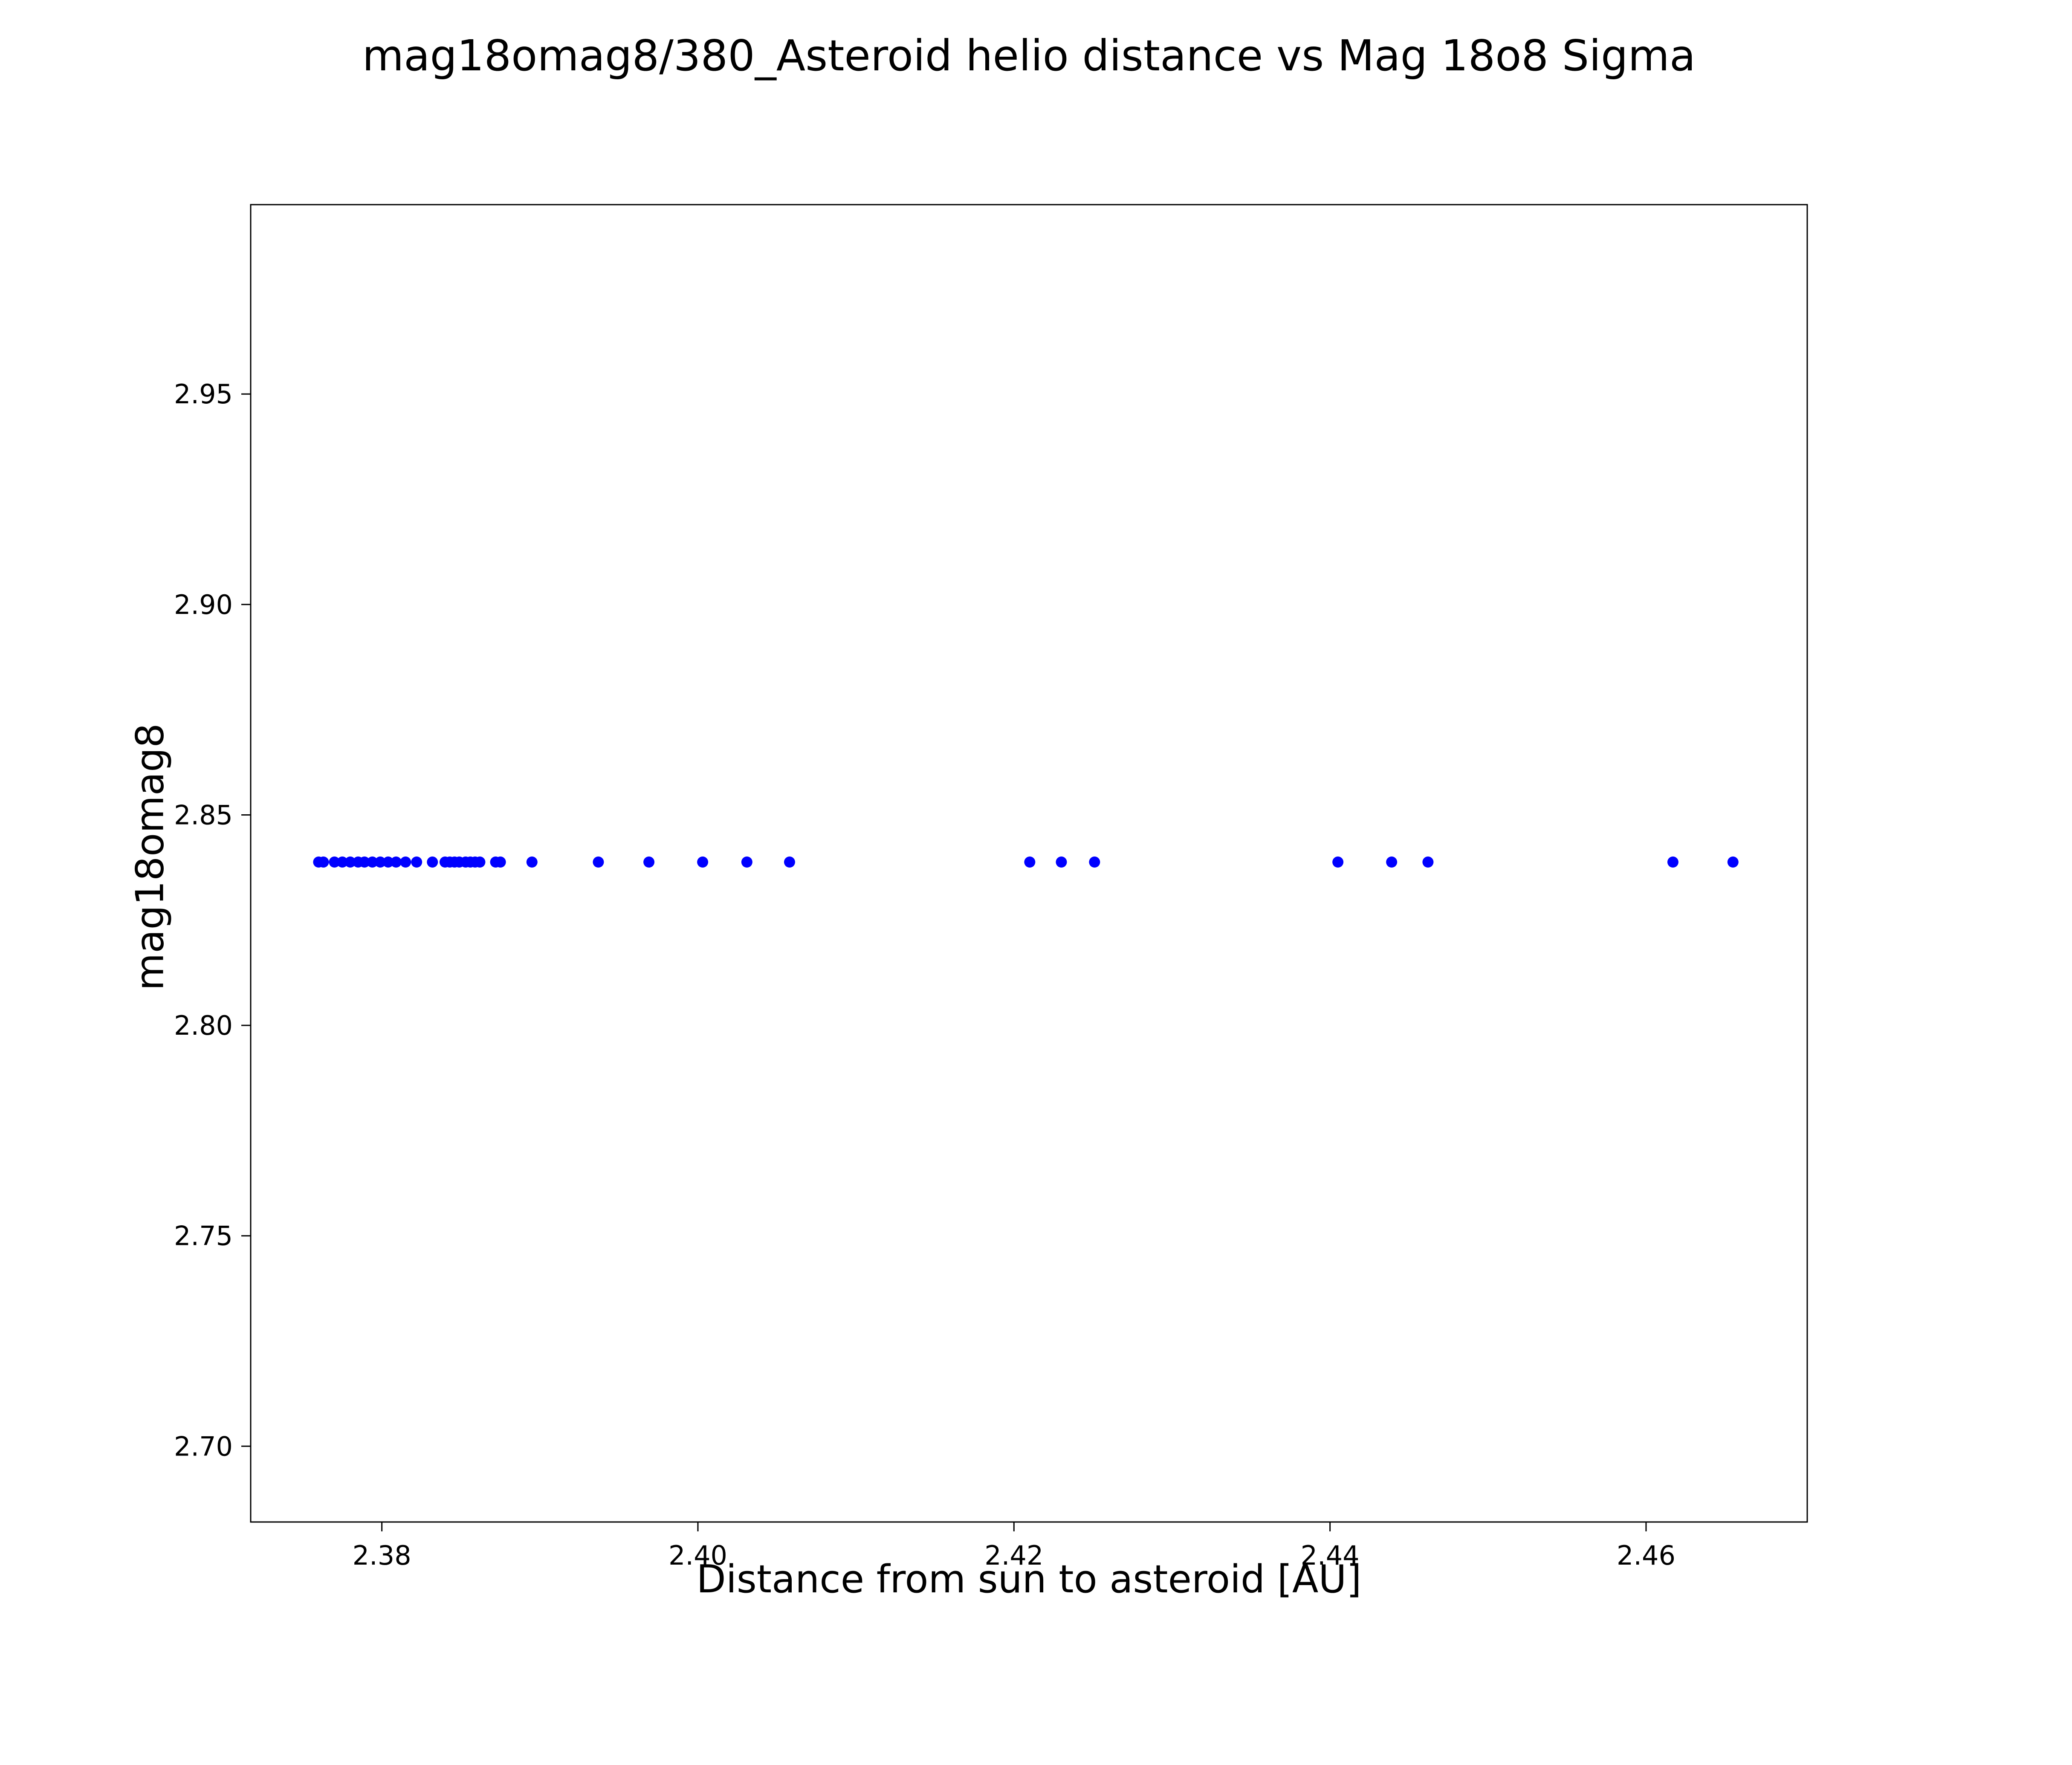 The width and height of the screenshot is (2072, 1765). Describe the element at coordinates (203, 1236) in the screenshot. I see `y-tick-label: 2.75` at that location.